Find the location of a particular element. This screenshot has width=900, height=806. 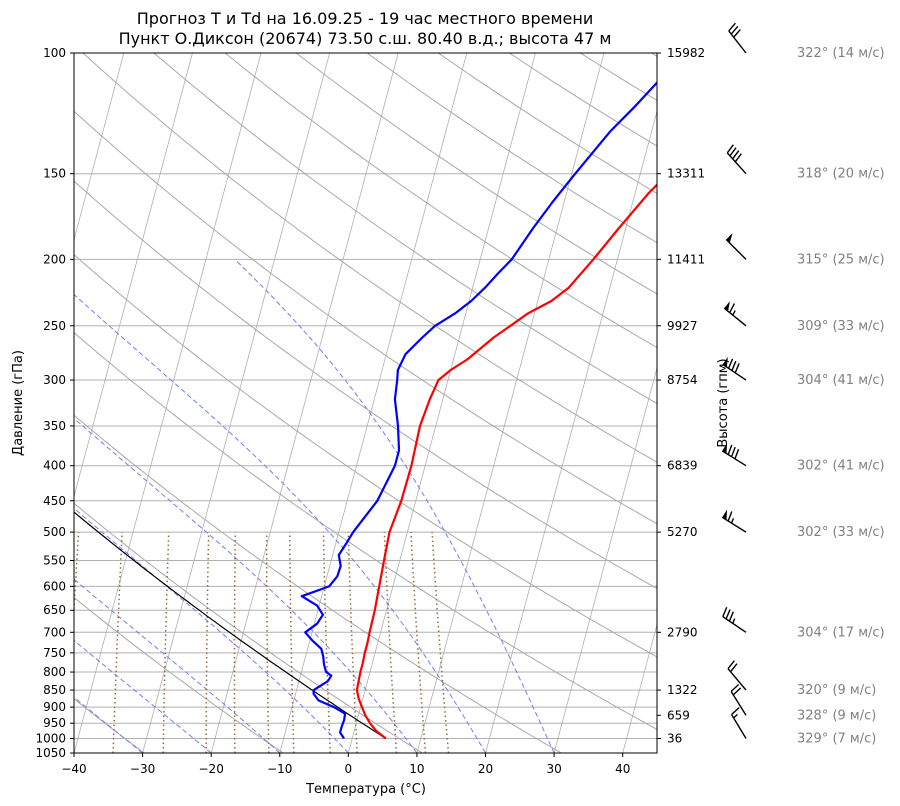

y-tick-label: 550 is located at coordinates (54, 561).